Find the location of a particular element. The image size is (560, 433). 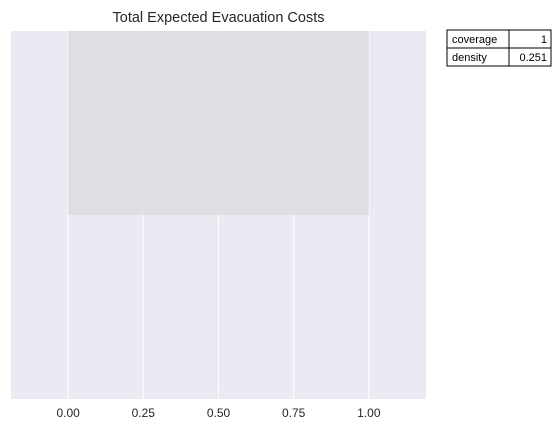

chart-title: Total Expected Evacuation Costs is located at coordinates (219, 18).